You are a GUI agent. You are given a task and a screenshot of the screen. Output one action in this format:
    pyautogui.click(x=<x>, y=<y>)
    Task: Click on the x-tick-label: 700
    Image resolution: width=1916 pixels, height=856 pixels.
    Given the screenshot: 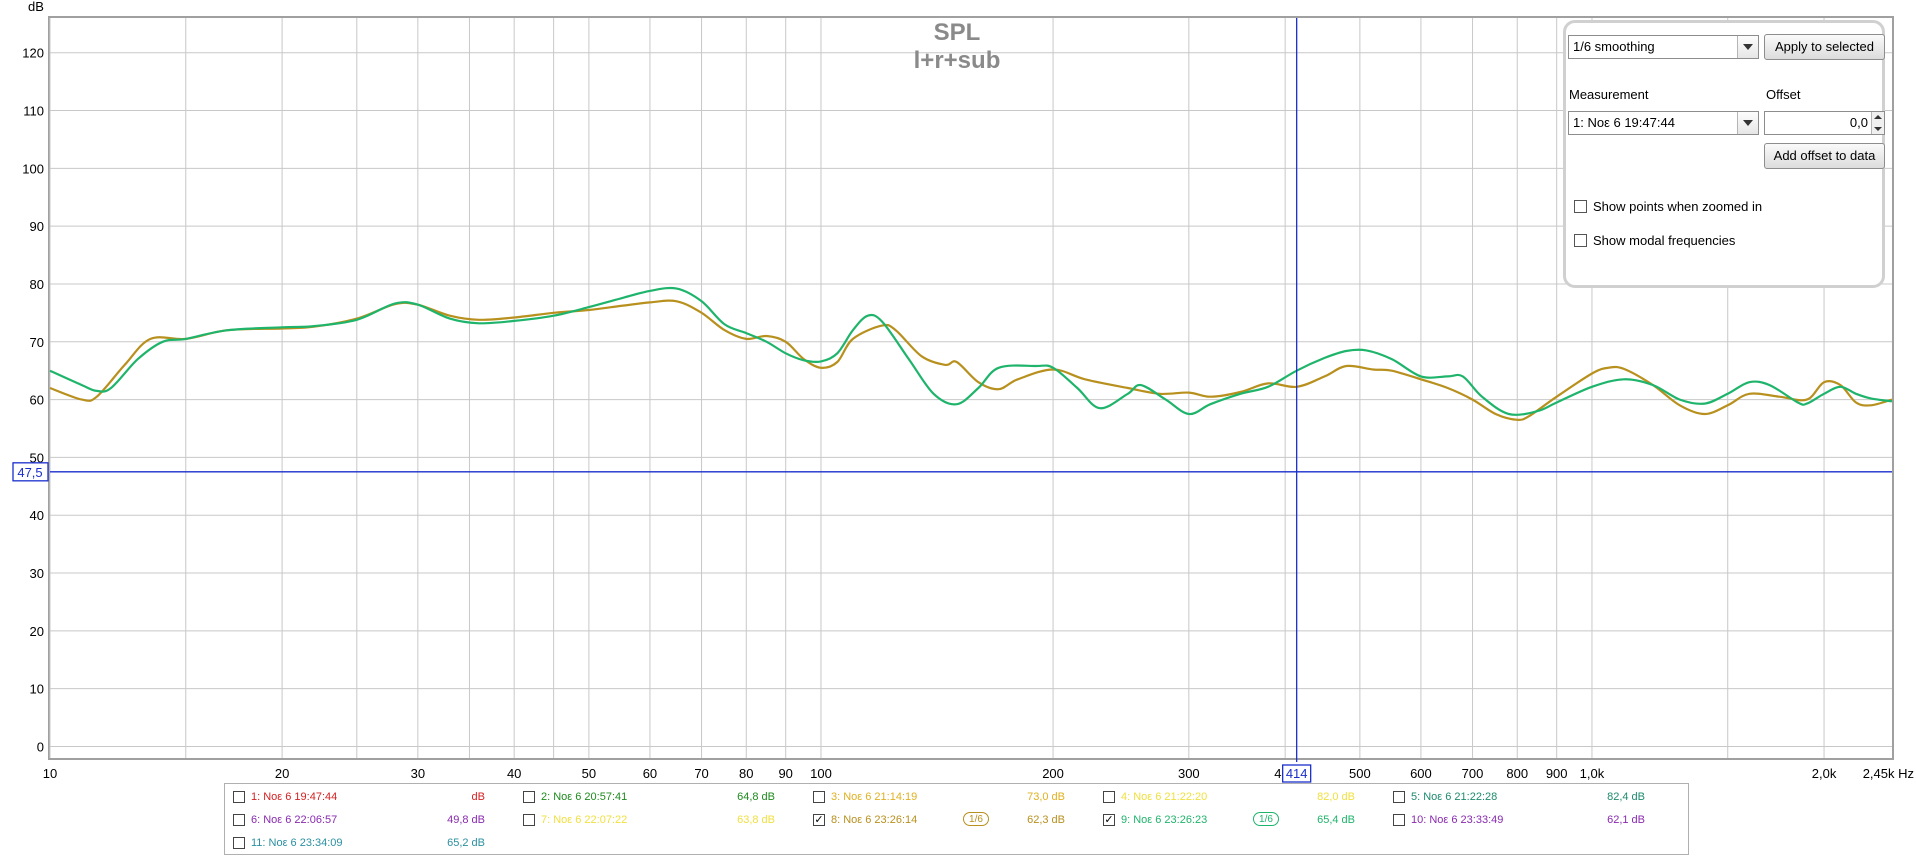 What is the action you would take?
    pyautogui.click(x=1473, y=773)
    